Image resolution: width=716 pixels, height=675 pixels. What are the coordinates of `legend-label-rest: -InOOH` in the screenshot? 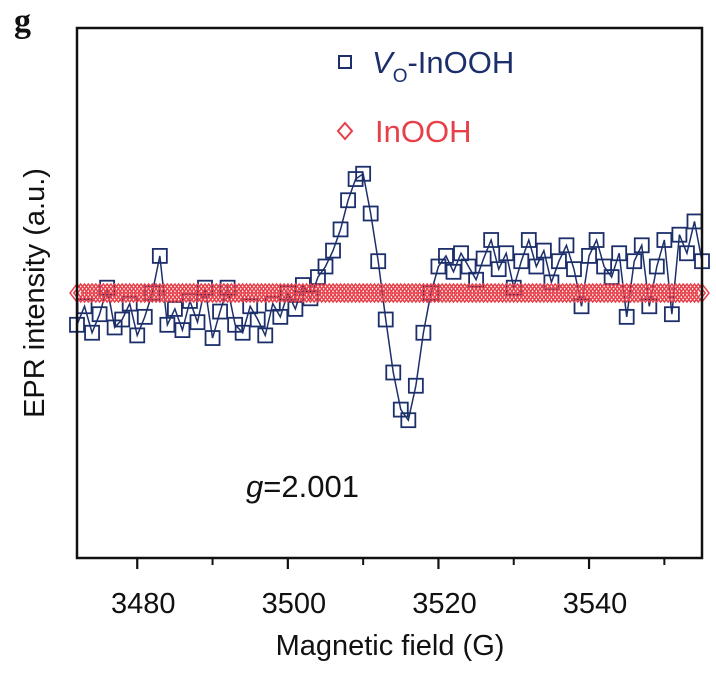 It's located at (460, 62).